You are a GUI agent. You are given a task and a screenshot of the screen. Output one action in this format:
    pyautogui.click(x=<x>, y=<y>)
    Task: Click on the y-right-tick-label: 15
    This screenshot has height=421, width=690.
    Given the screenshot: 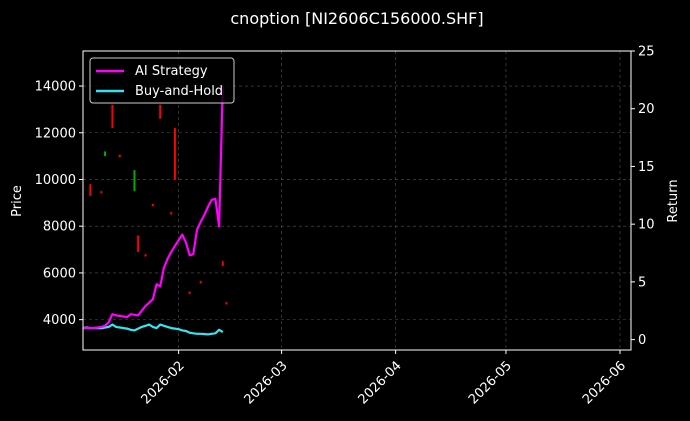 What is the action you would take?
    pyautogui.click(x=646, y=167)
    